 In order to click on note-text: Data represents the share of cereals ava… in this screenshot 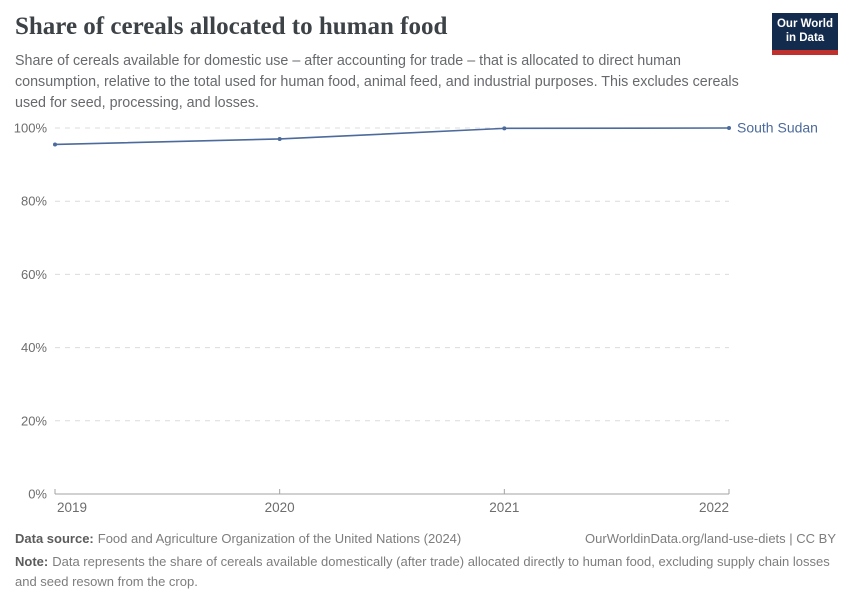, I will do `click(422, 571)`.